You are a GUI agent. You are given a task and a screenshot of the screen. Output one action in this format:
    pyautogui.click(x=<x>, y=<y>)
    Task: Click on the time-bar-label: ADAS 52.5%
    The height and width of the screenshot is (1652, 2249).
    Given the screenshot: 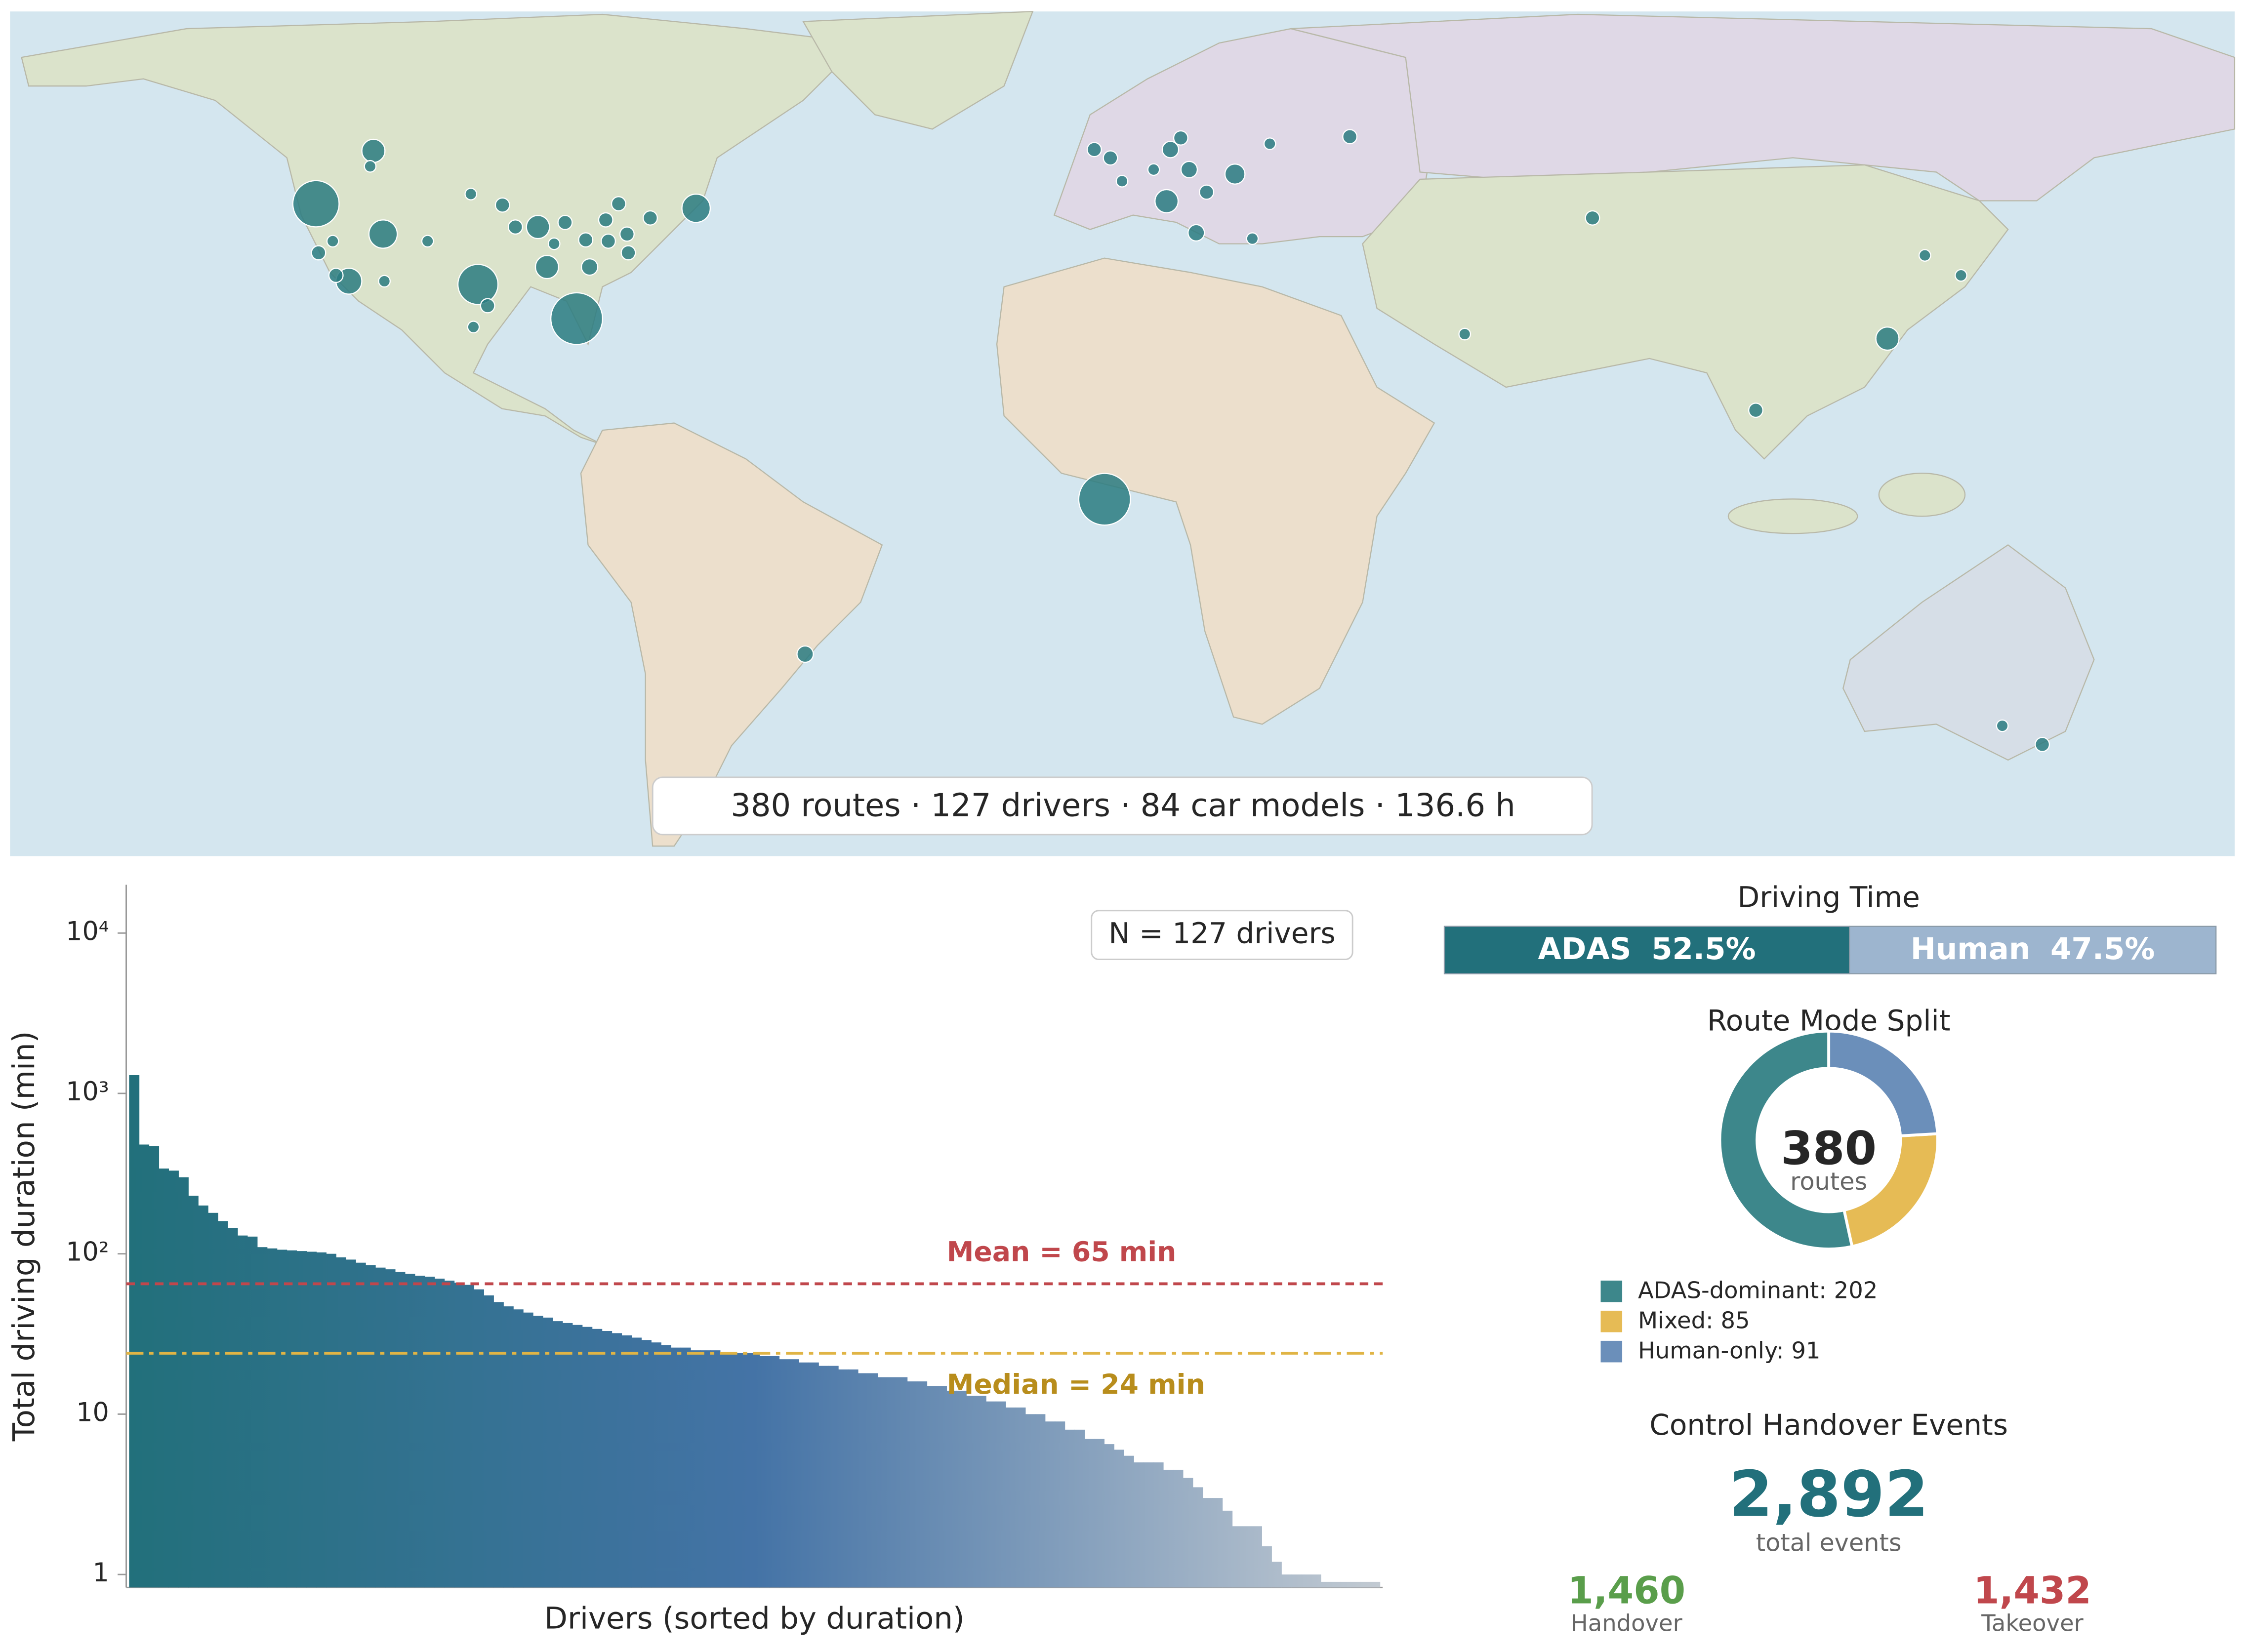 What is the action you would take?
    pyautogui.click(x=1647, y=949)
    